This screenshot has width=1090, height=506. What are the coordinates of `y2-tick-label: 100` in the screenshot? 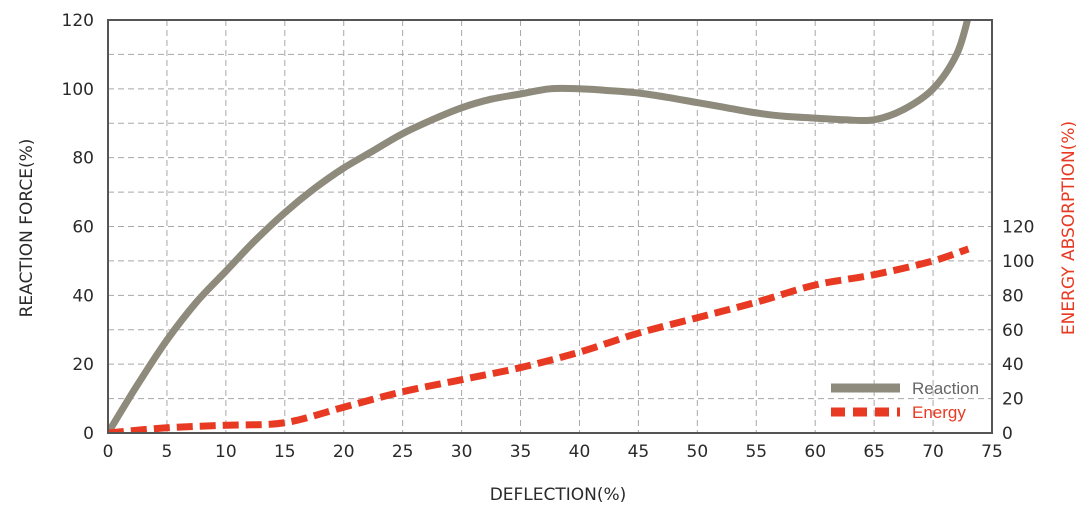 It's located at (1018, 262).